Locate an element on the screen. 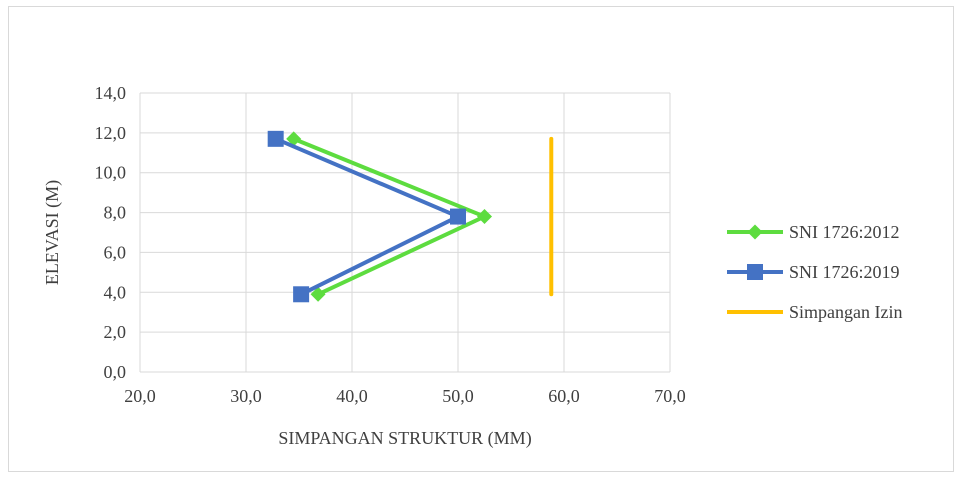 This screenshot has height=478, width=957. legend-item: SNI 1726:2019 is located at coordinates (813, 272).